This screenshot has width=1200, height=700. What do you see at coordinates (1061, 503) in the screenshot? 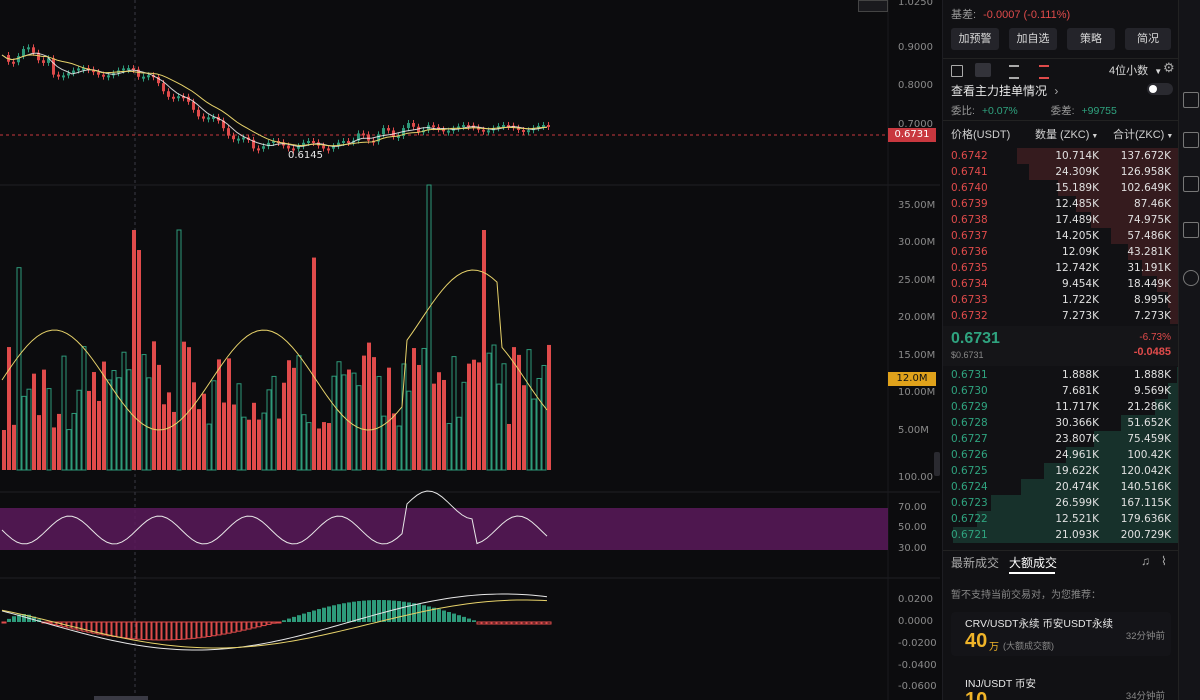
I see `bid-row: 0.6723 26.599K 167.115K` at bounding box center [1061, 503].